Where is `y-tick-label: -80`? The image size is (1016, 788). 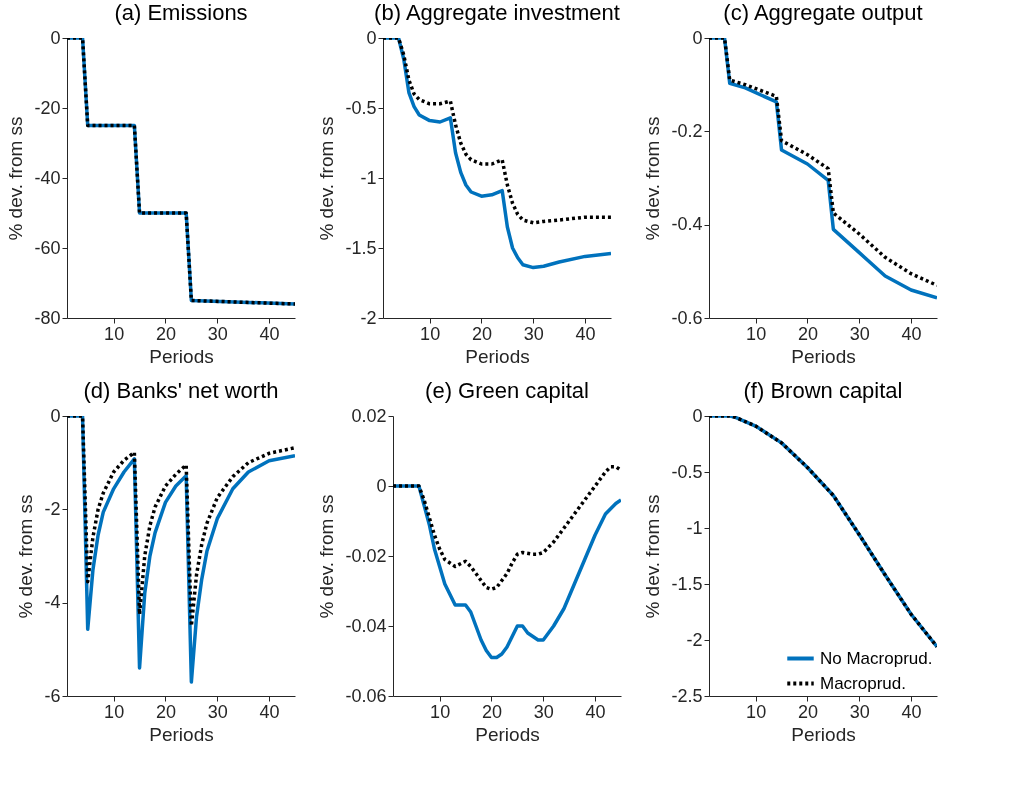
y-tick-label: -80 is located at coordinates (47, 317).